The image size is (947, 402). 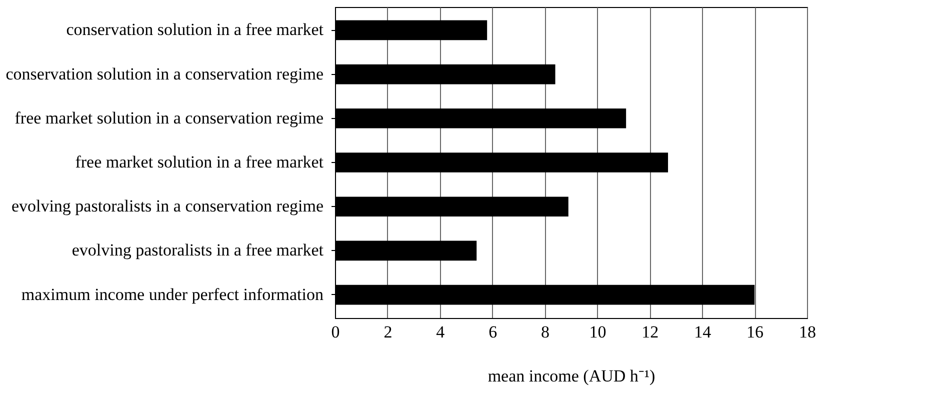 I want to click on x-tick-label: 14, so click(x=703, y=332).